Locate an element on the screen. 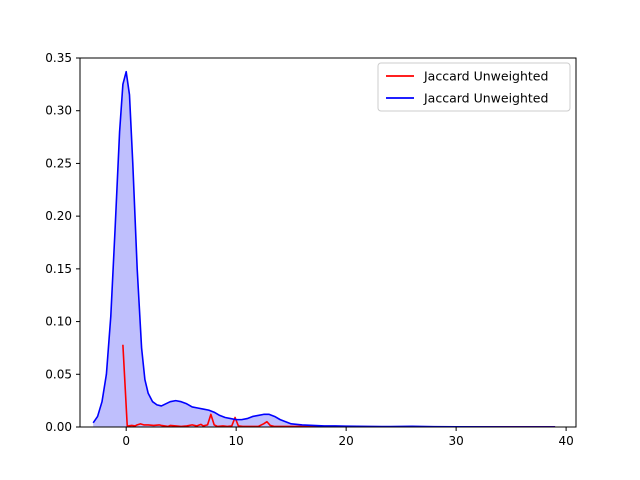 The image size is (640, 480). y-tick-label: 0.10 is located at coordinates (58, 322).